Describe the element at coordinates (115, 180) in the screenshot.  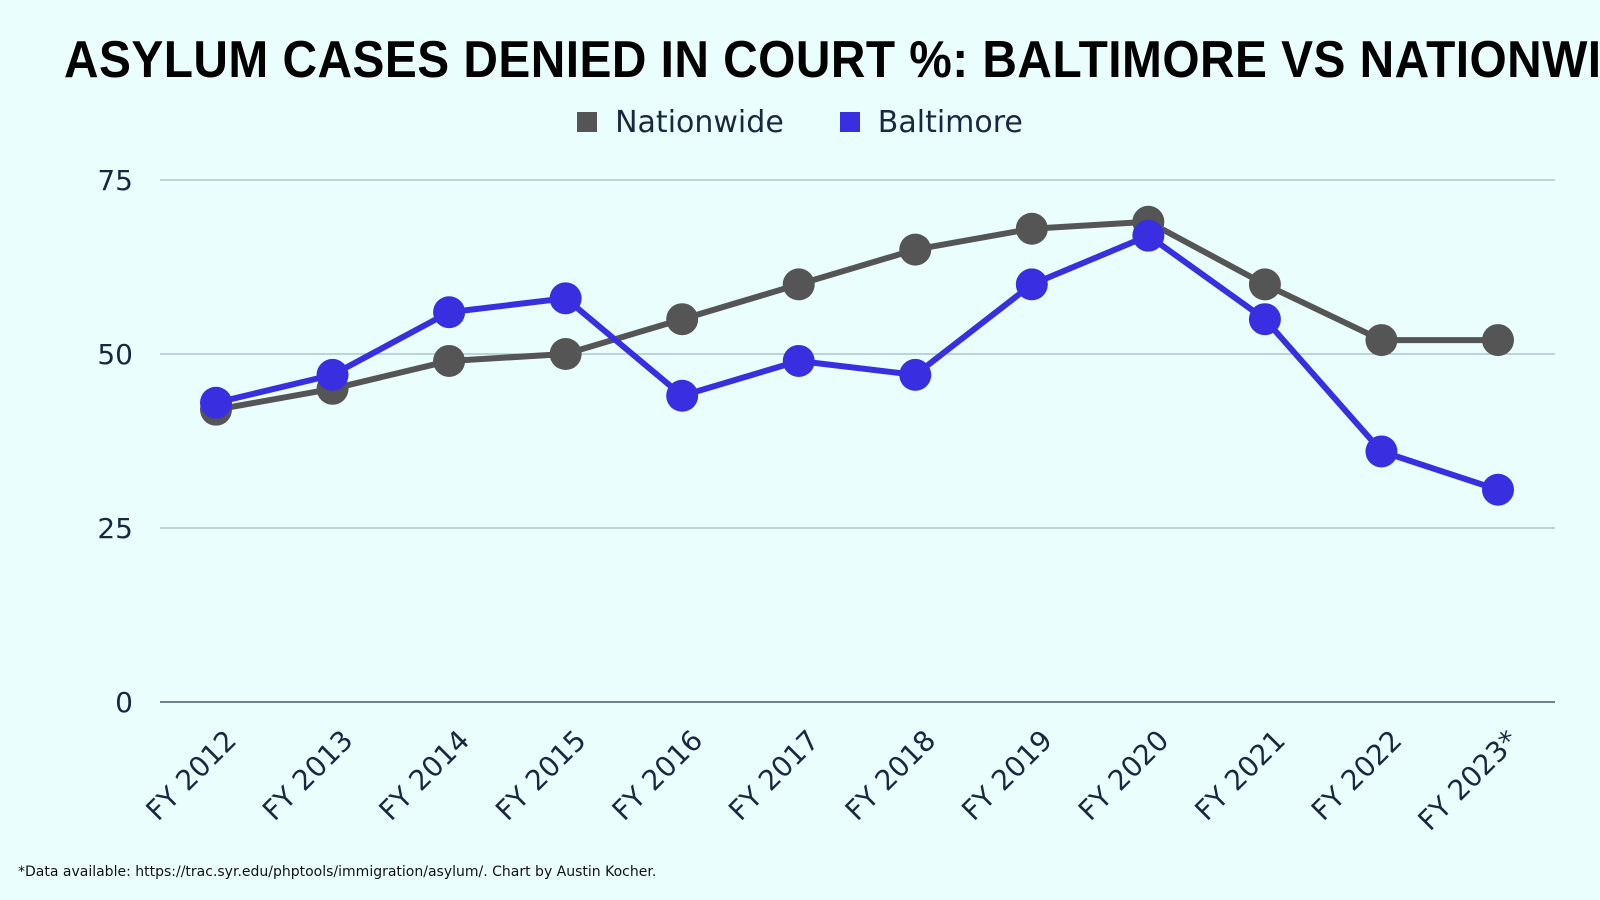
I see `y-tick-label-75: 75` at that location.